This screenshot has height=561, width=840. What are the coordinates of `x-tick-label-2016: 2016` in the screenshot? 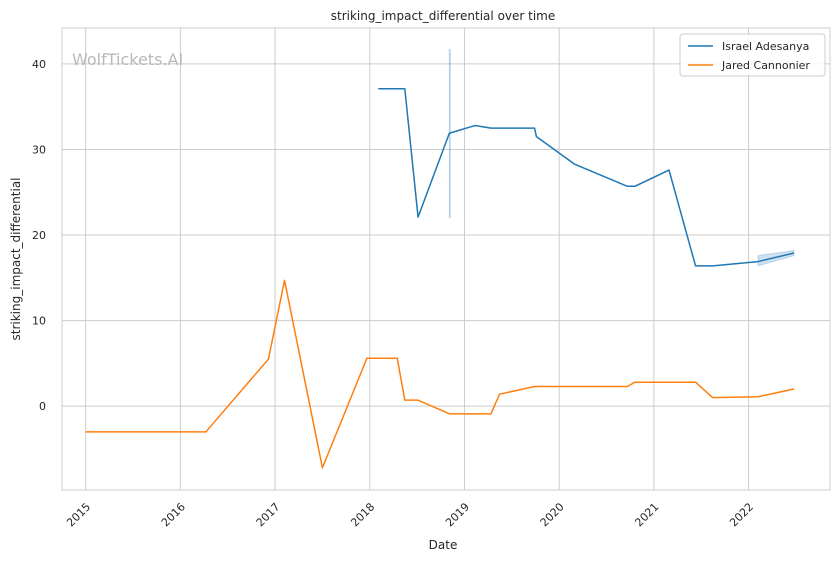 It's located at (173, 514).